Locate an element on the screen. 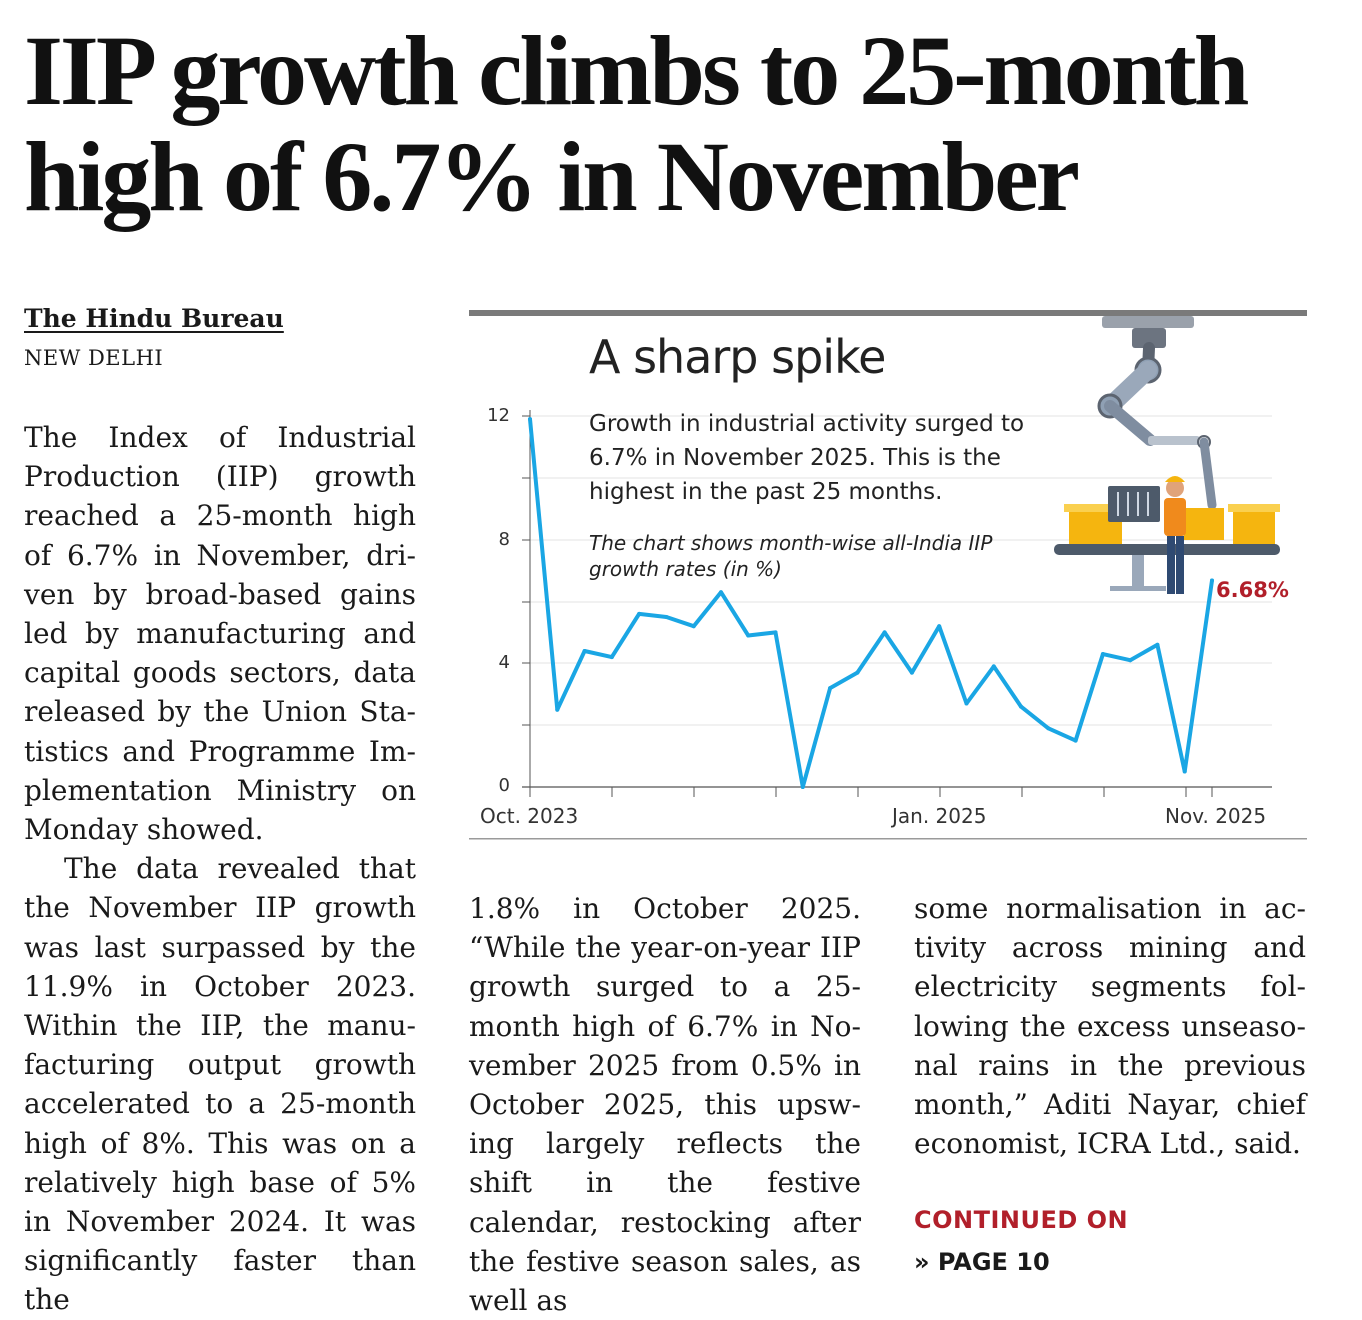 This screenshot has height=1320, width=1362. data-point-feb-2025 is located at coordinates (966, 703).